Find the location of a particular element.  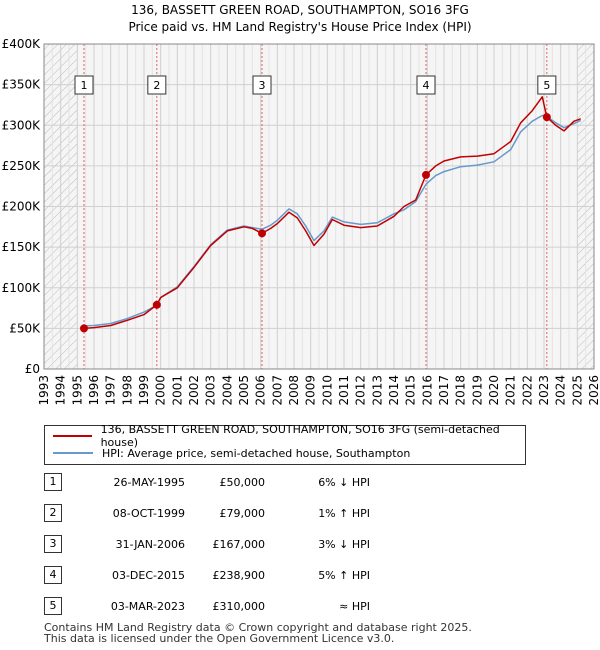

table-row: 2 08-OCT-1999 £79,000 1% ↑ HPI is located at coordinates (300, 514).